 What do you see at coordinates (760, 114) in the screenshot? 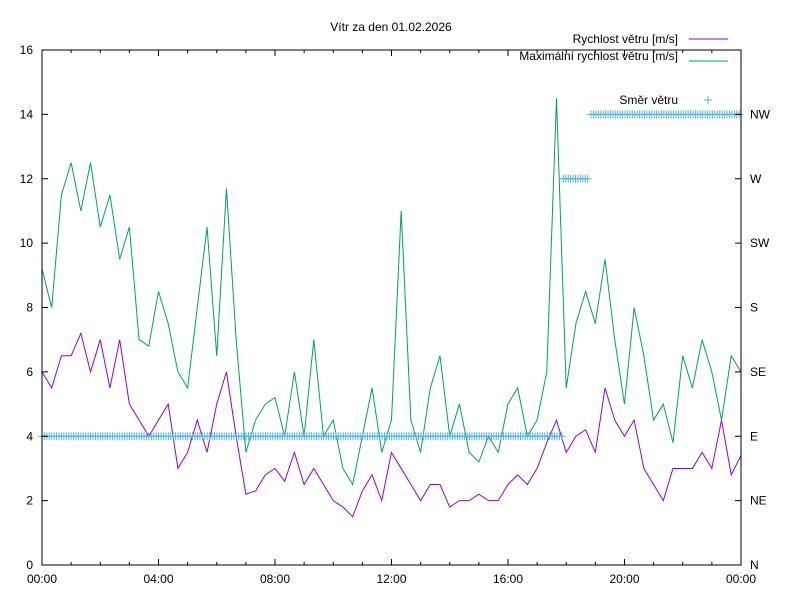
I see `y2-tick-label: NW` at bounding box center [760, 114].